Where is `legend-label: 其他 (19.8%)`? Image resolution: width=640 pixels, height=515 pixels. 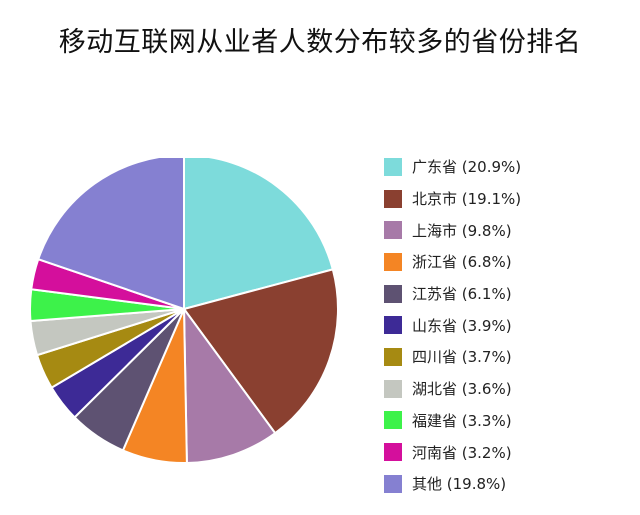
legend-label: 其他 (19.8%) is located at coordinates (459, 484).